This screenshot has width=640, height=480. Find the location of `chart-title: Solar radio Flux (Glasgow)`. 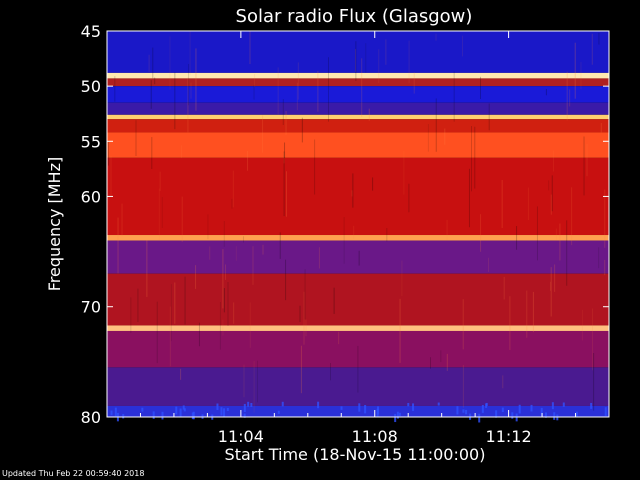

chart-title: Solar radio Flux (Glasgow) is located at coordinates (354, 16).